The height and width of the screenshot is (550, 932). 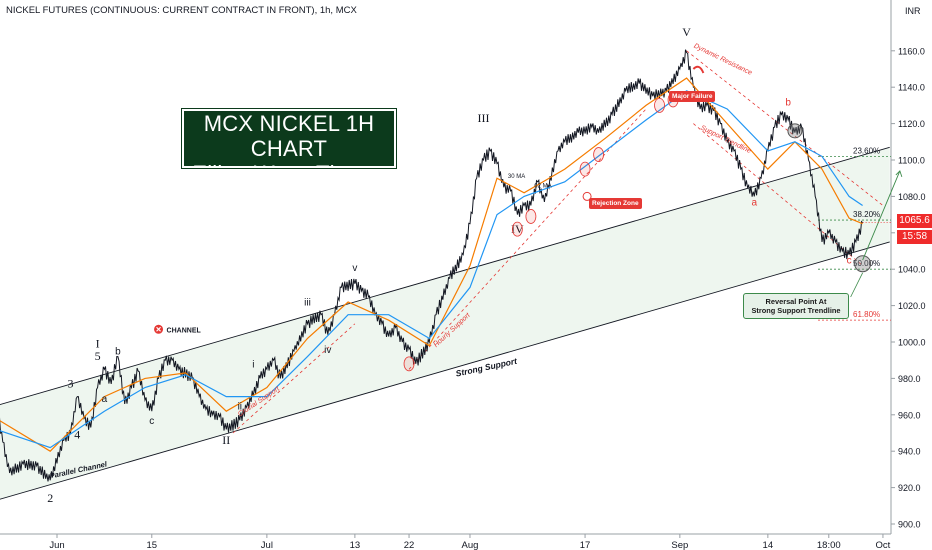 What do you see at coordinates (911, 88) in the screenshot?
I see `y-tick-label: 1140.0` at bounding box center [911, 88].